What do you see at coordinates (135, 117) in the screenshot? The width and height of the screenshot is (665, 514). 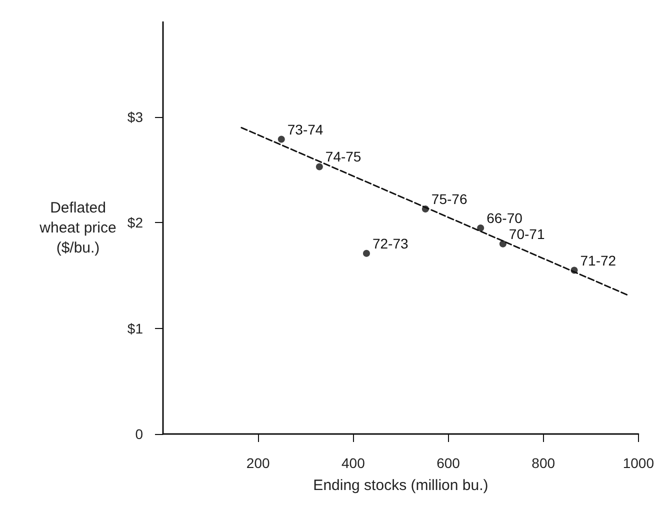 I see `y-tick-label: $3` at bounding box center [135, 117].